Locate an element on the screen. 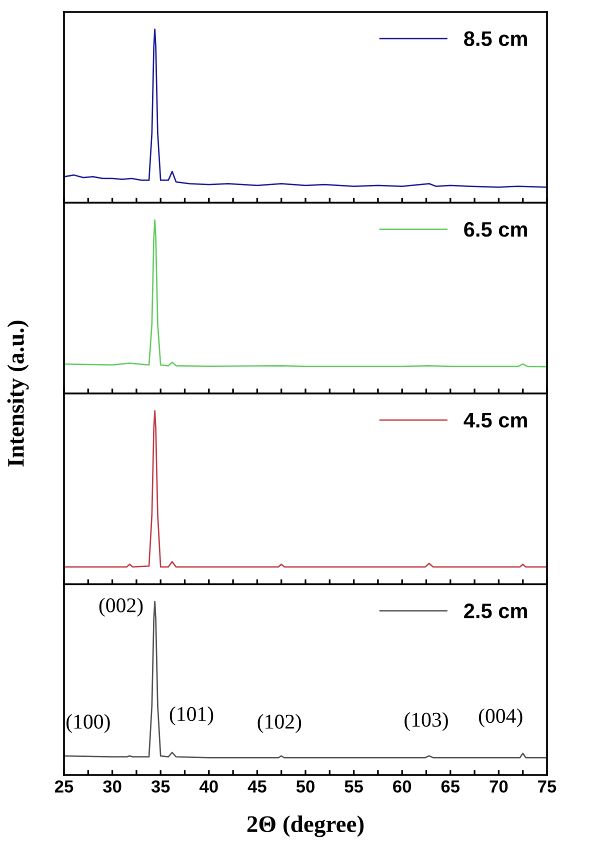 The height and width of the screenshot is (850, 608). x-tick-label: 30 is located at coordinates (112, 786).